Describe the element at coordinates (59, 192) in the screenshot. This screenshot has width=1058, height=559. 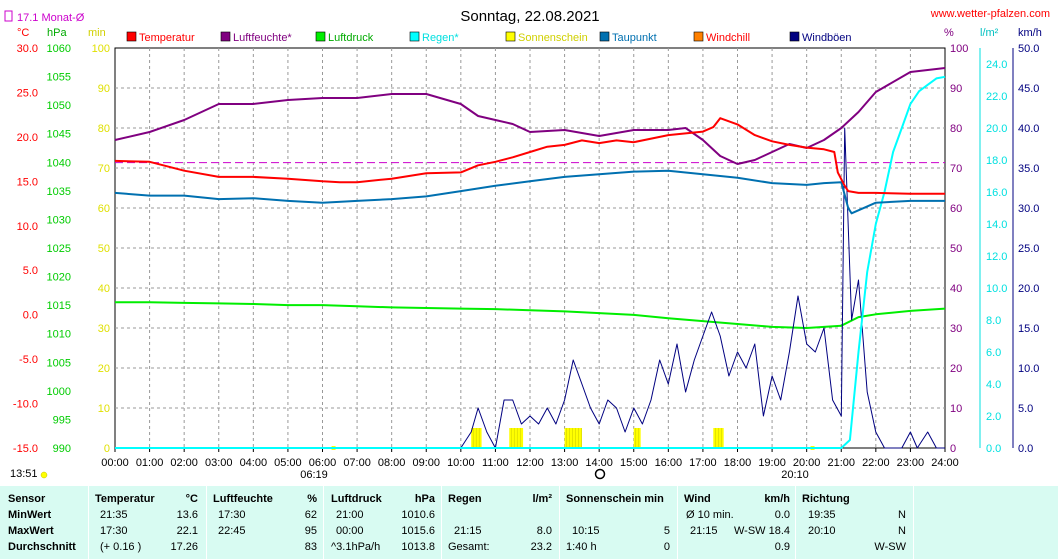
I see `y-tick-label-pressure_hpa: 1035` at that location.